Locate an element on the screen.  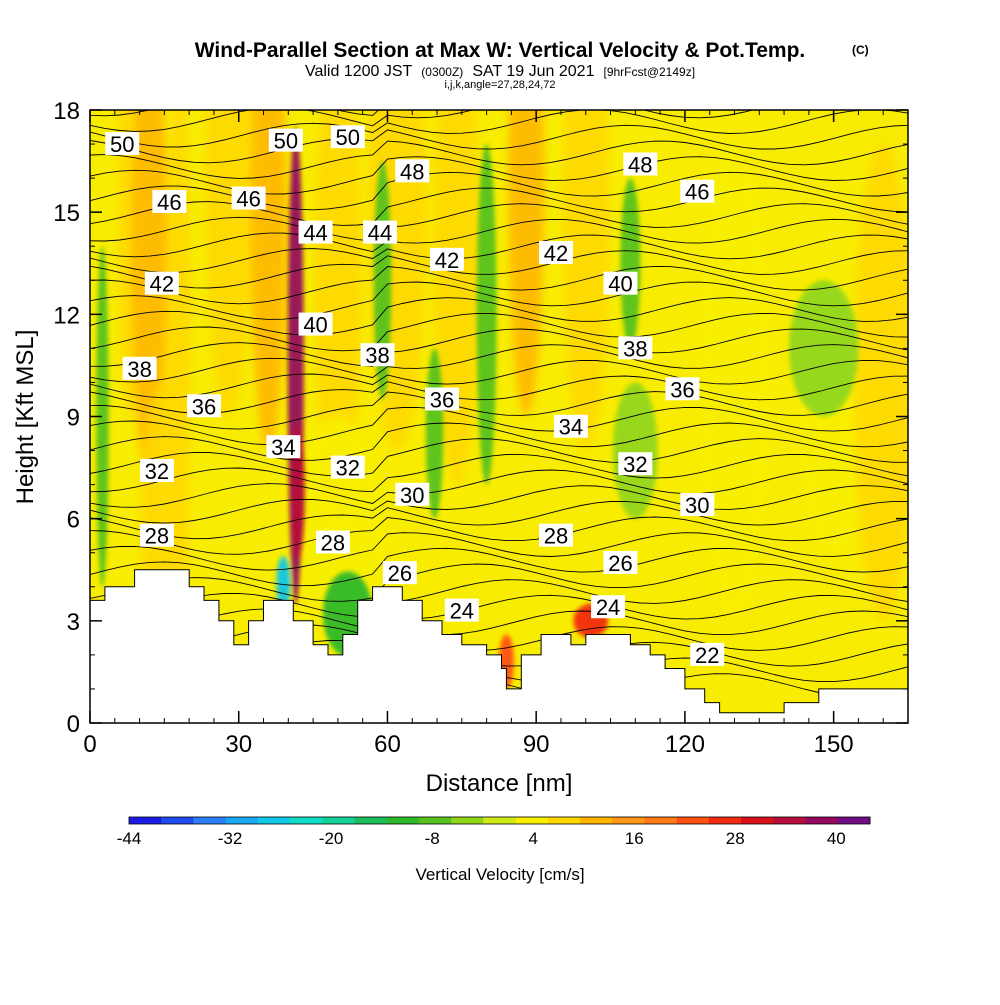
y-tick-label: 0 is located at coordinates (73, 724).